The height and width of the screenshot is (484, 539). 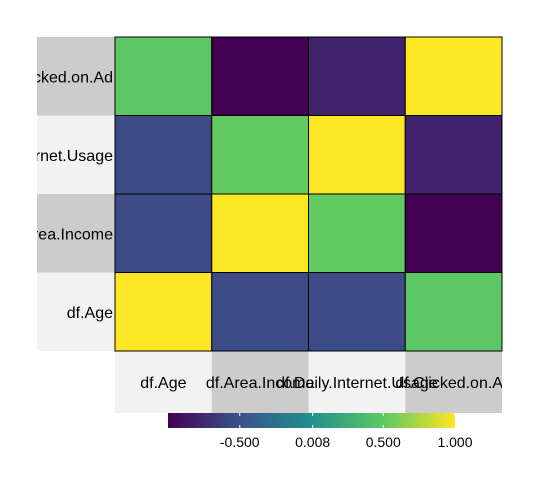 I want to click on y-tick-label: df.Daily.Internet.Usage, so click(x=56, y=156).